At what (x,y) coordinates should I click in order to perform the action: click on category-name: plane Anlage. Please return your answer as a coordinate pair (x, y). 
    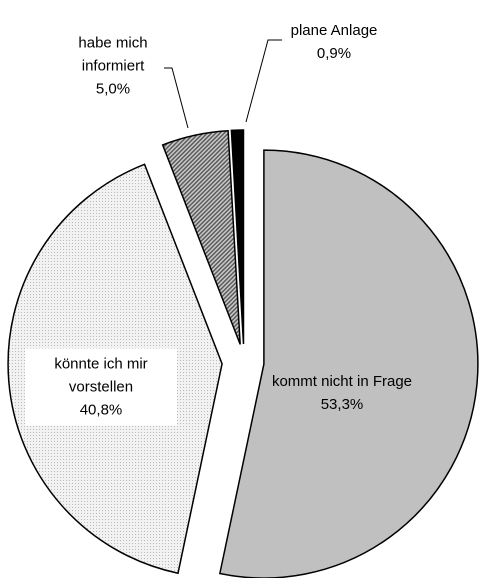
    Looking at the image, I should click on (334, 30).